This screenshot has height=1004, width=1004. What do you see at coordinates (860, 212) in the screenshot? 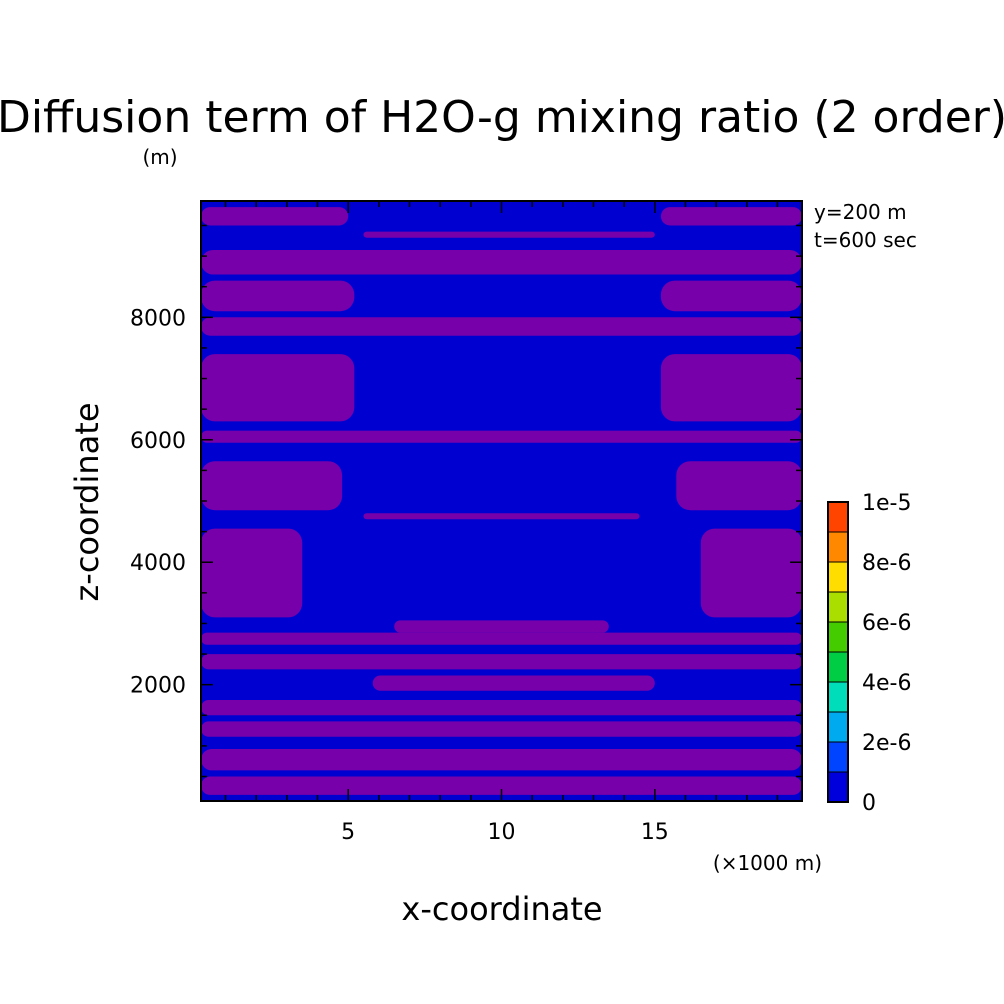
I see `annotation-y: y=200 m` at bounding box center [860, 212].